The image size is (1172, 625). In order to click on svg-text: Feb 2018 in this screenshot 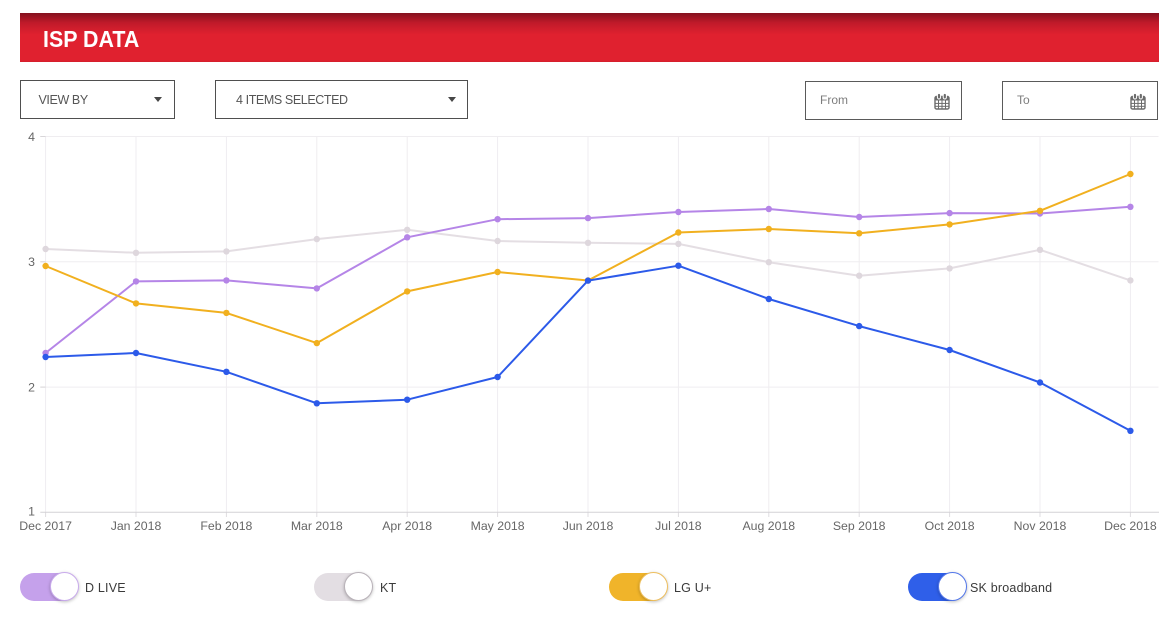, I will do `click(226, 526)`.